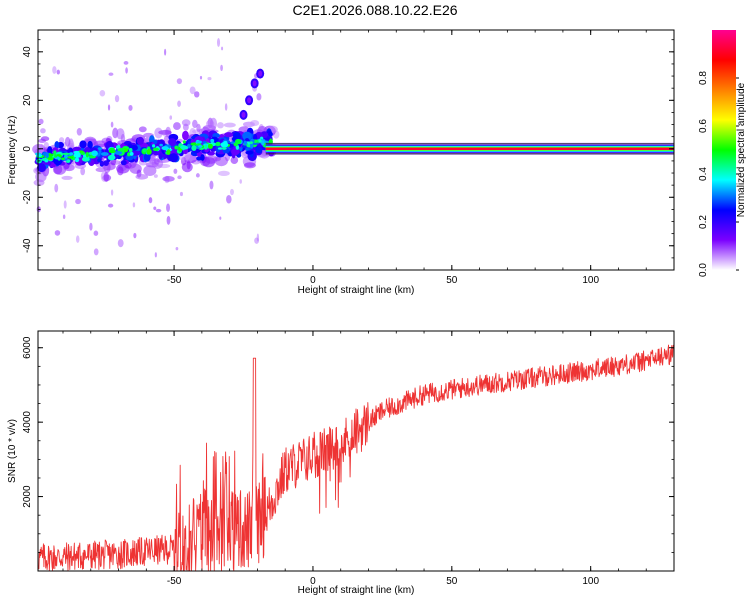  I want to click on y-tick-label: -40, so click(27, 245).